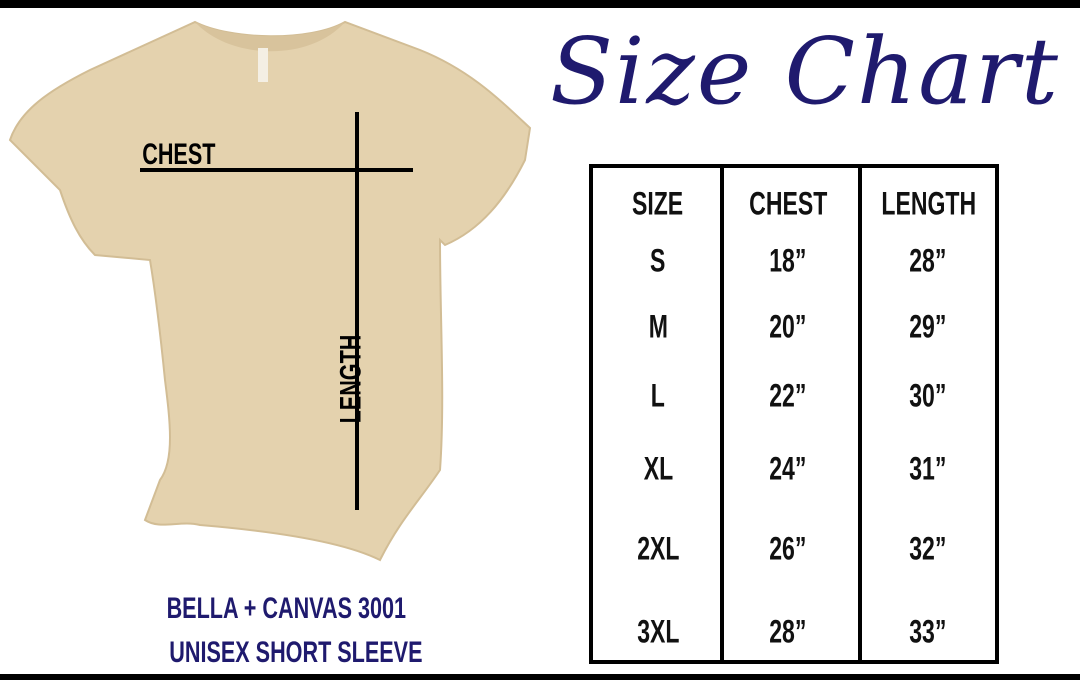  What do you see at coordinates (805, 71) in the screenshot?
I see `title: Size Chart` at bounding box center [805, 71].